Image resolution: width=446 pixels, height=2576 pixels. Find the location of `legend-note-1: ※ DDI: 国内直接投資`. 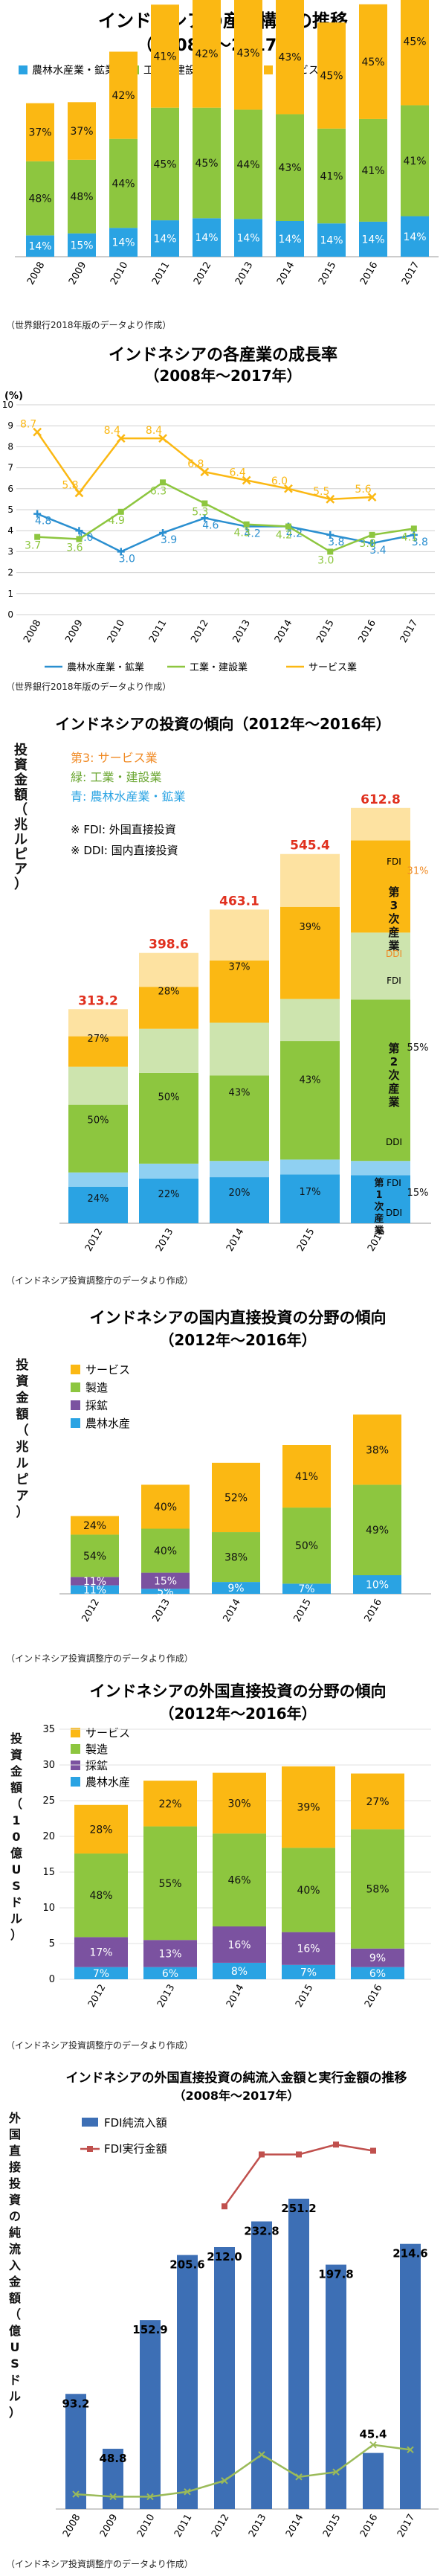

legend-note-1: ※ DDI: 国内直接投資 is located at coordinates (125, 851).